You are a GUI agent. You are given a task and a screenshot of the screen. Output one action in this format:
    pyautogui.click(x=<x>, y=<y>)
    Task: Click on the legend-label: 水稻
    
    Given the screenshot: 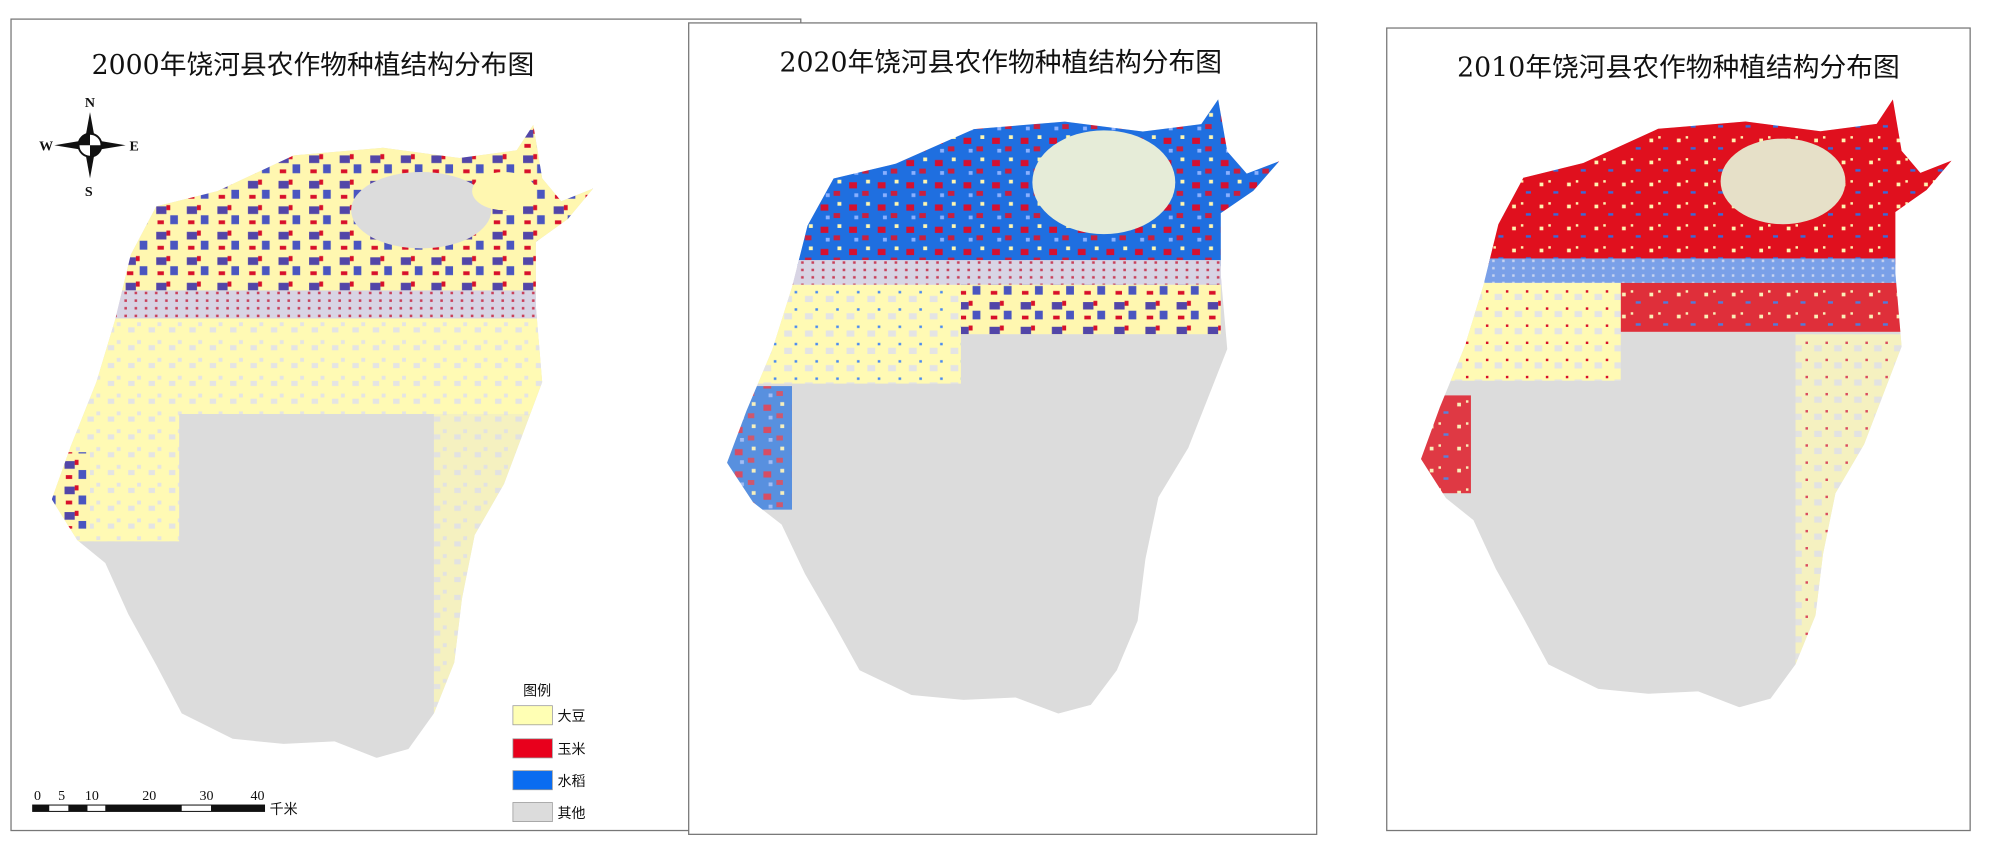 What is the action you would take?
    pyautogui.click(x=571, y=782)
    